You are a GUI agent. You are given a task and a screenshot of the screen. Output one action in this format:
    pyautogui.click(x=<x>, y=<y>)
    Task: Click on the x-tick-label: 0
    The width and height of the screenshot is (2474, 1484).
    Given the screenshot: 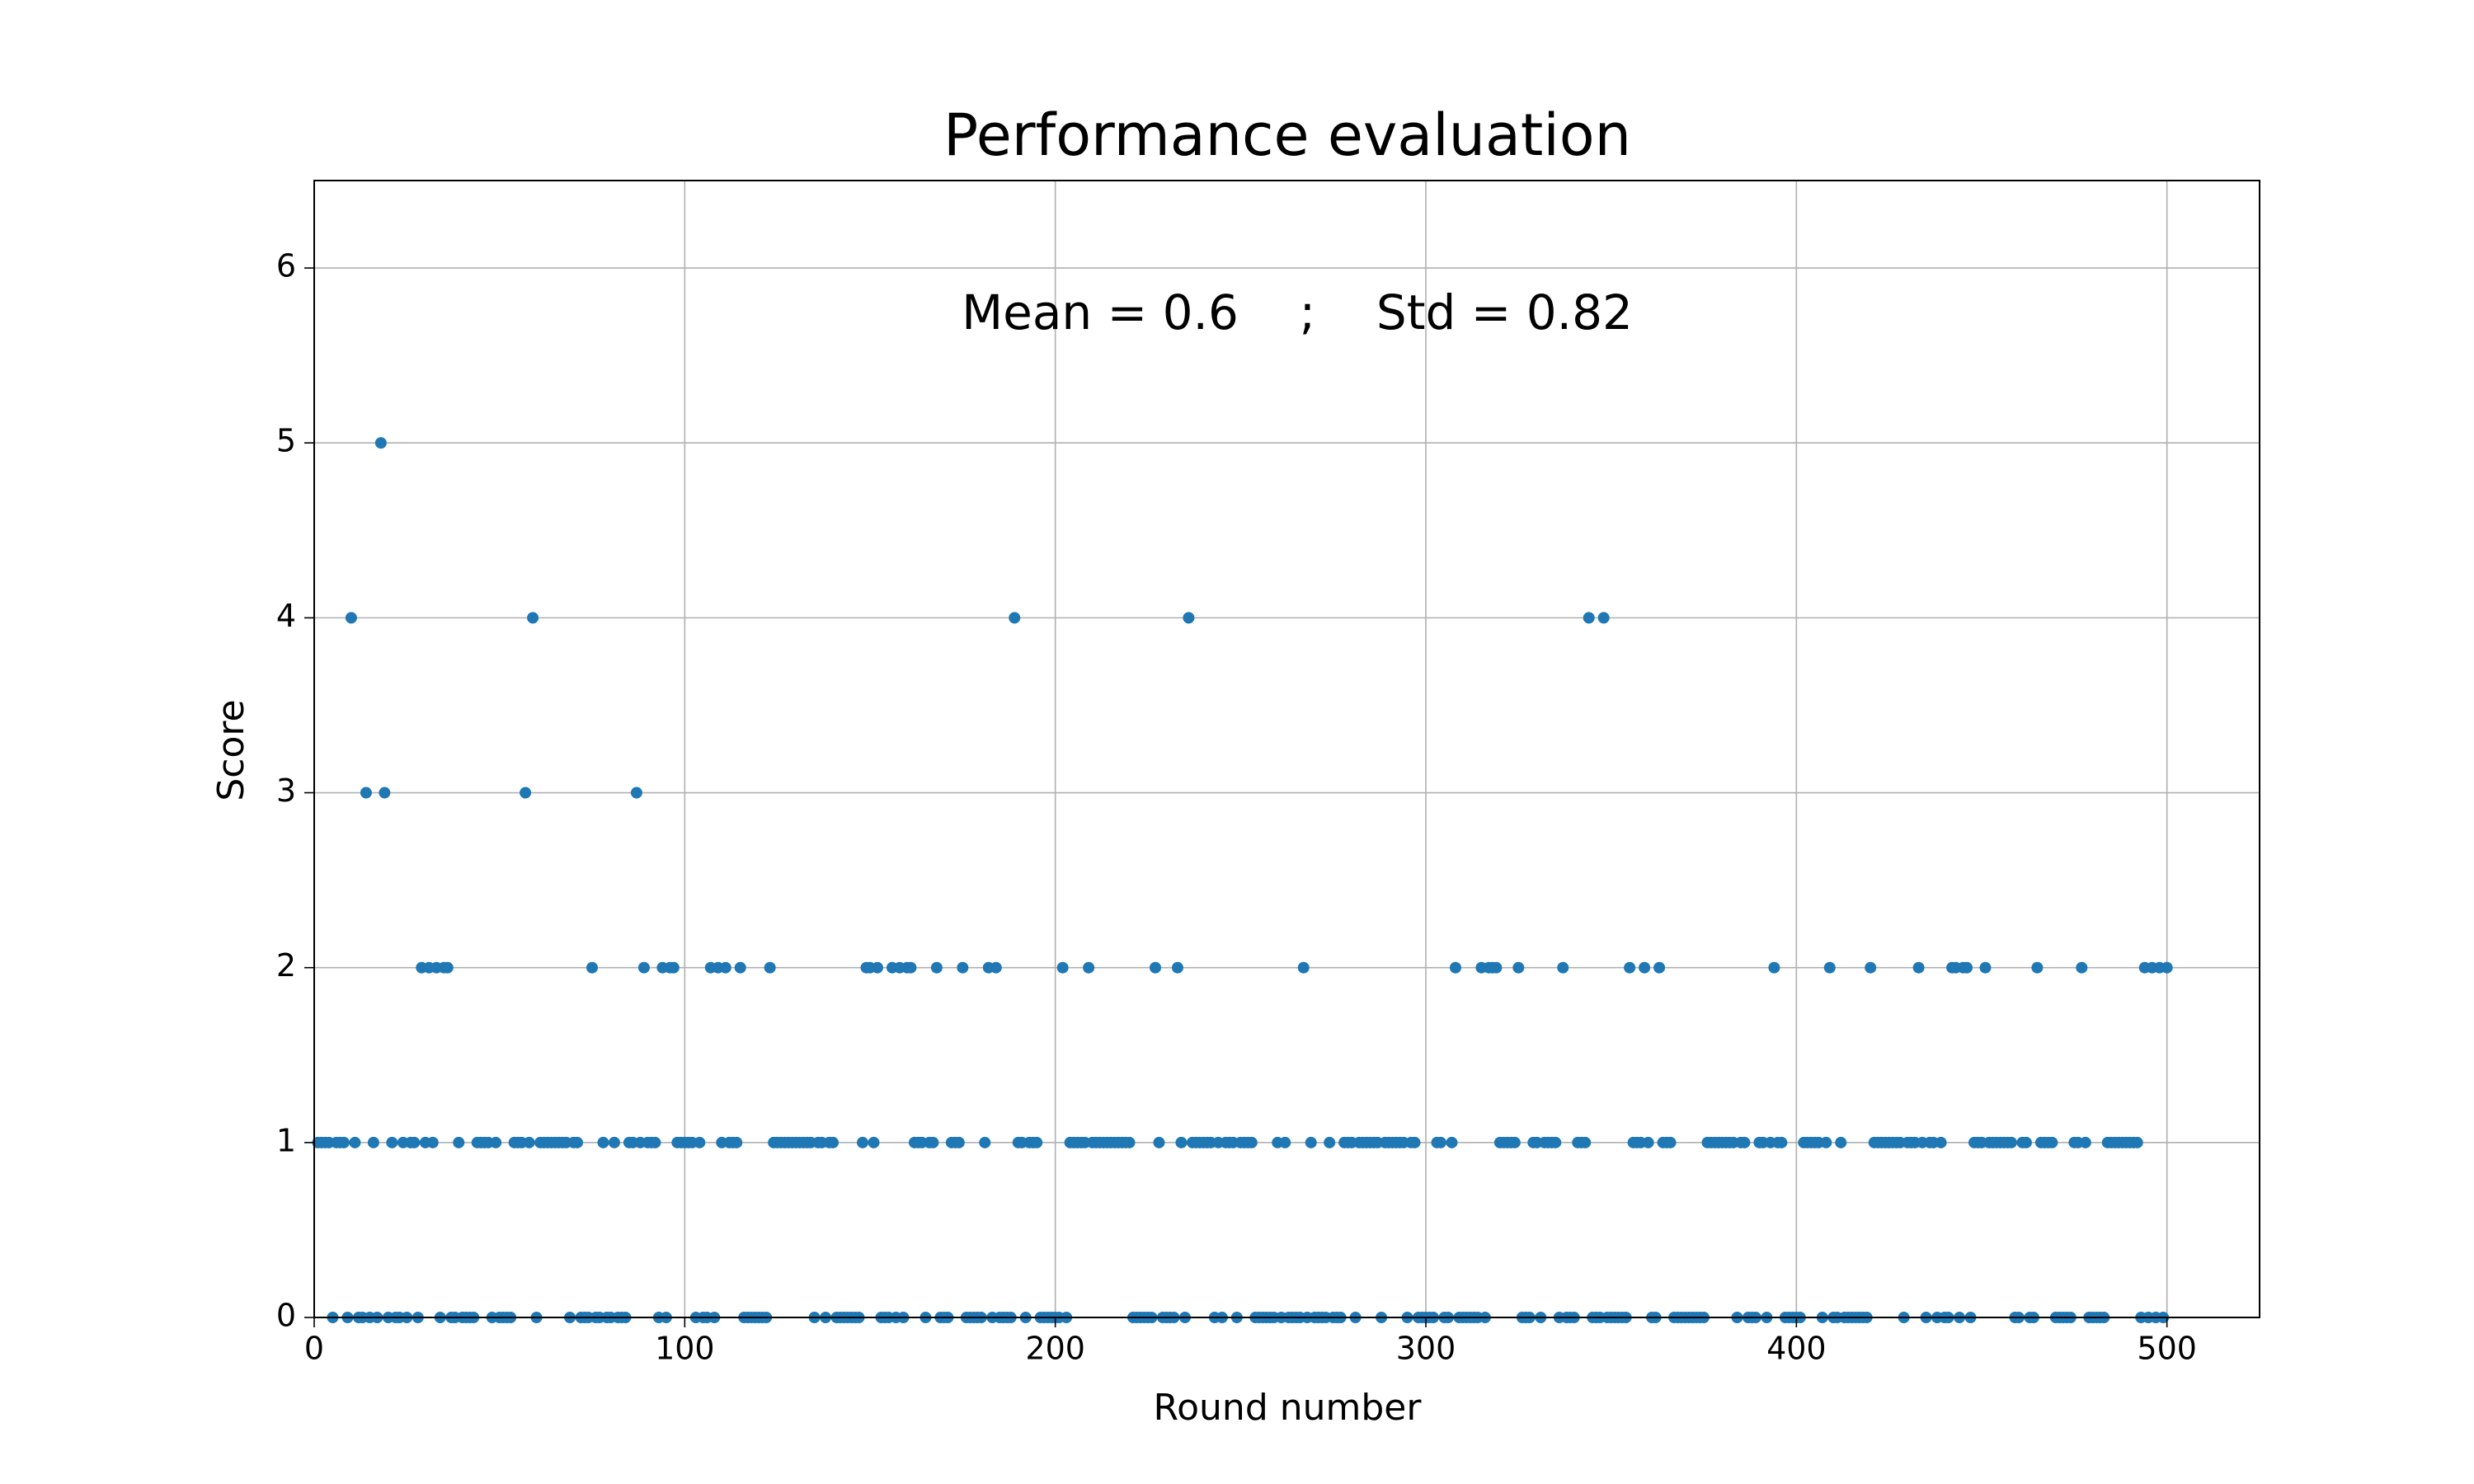 What is the action you would take?
    pyautogui.click(x=314, y=1349)
    